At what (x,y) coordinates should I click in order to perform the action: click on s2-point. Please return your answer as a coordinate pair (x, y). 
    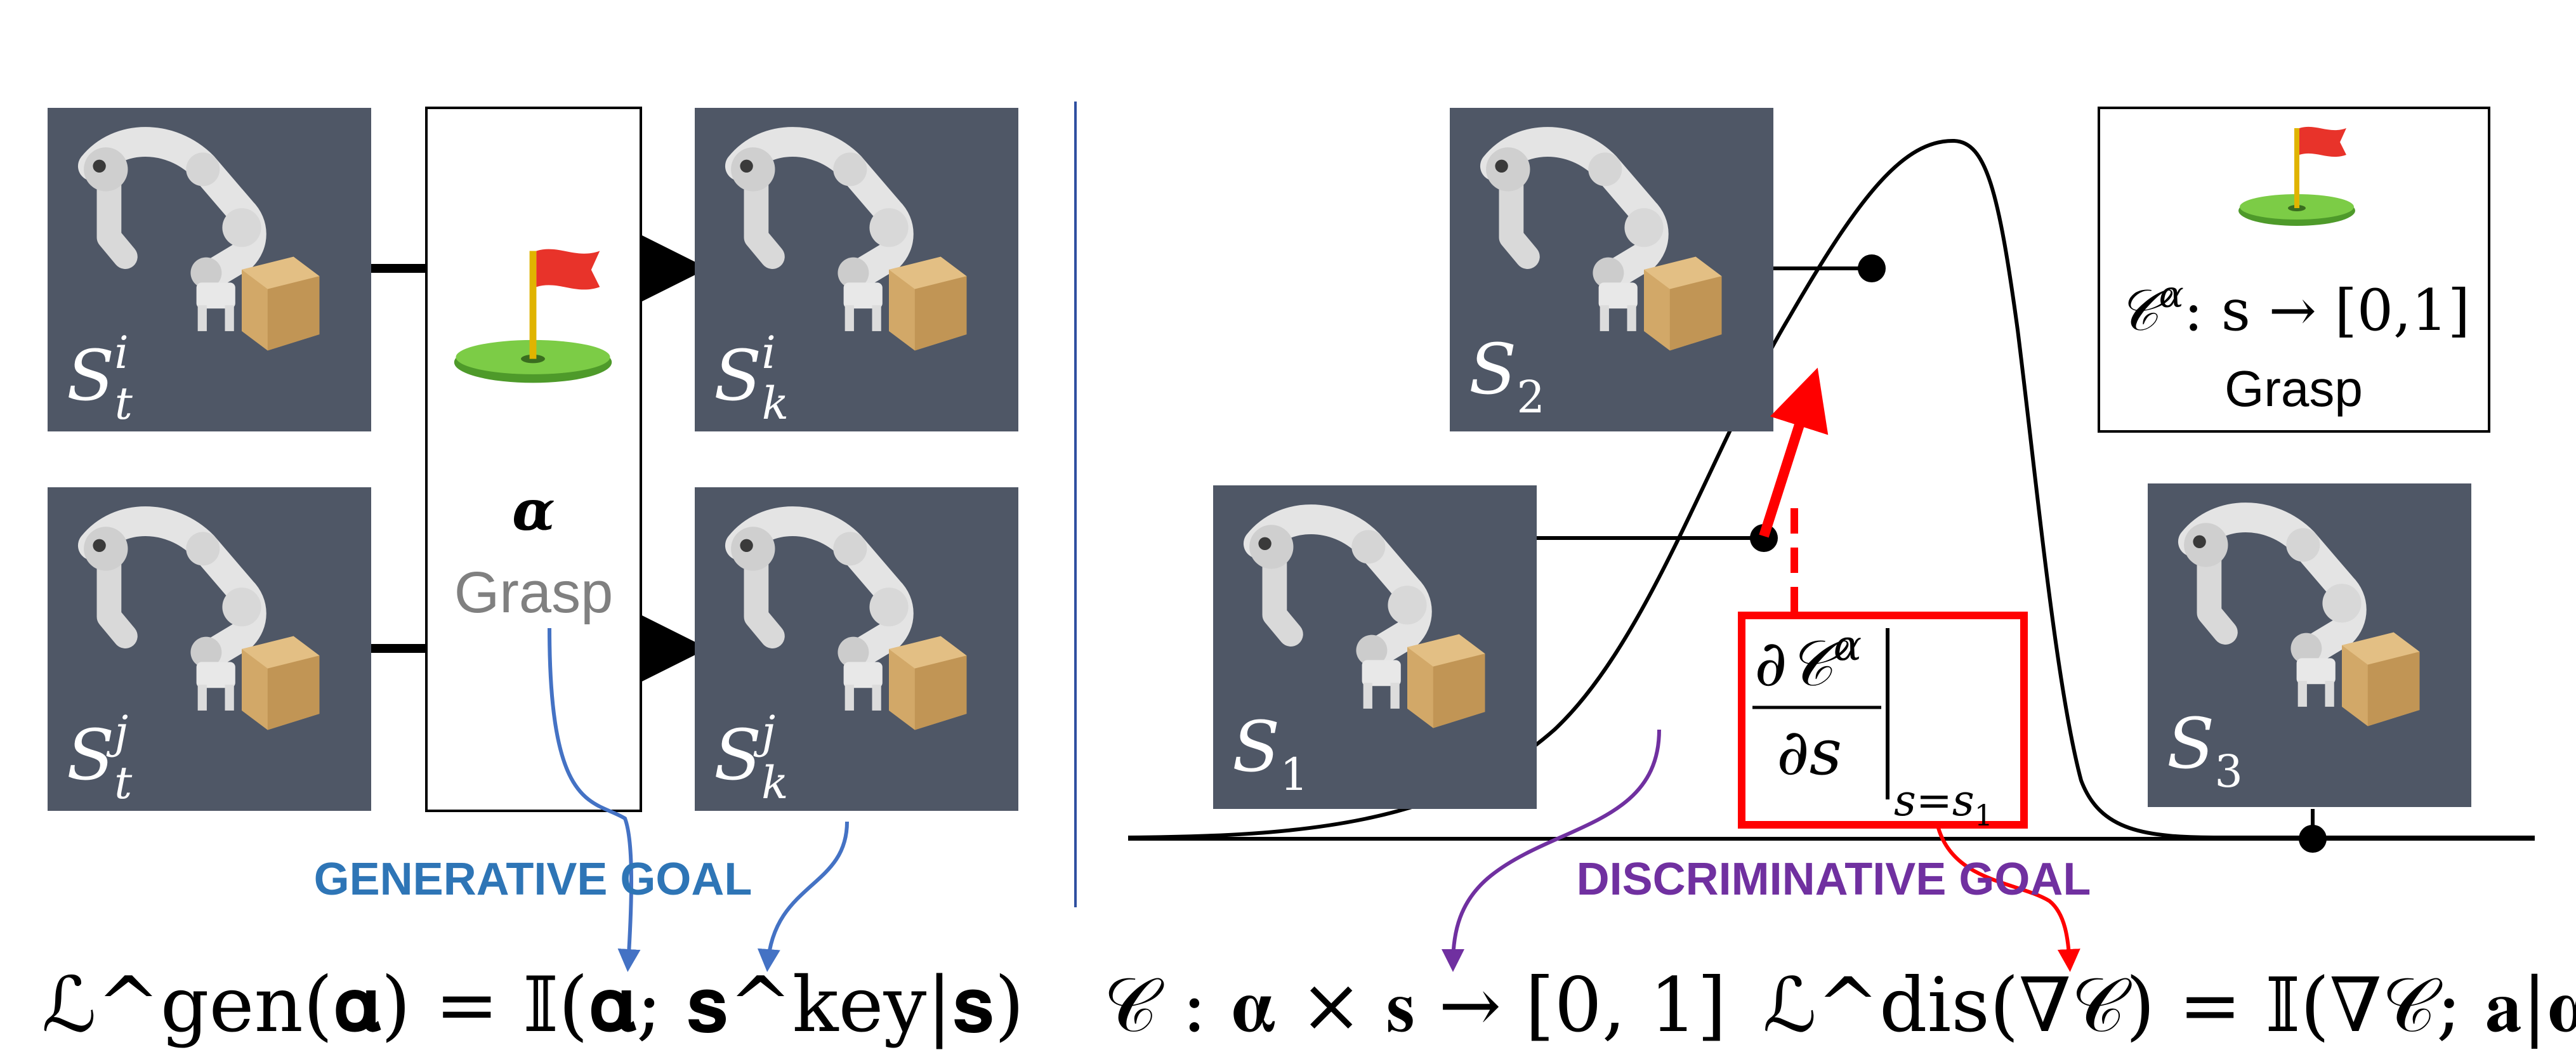
    Looking at the image, I should click on (1872, 268).